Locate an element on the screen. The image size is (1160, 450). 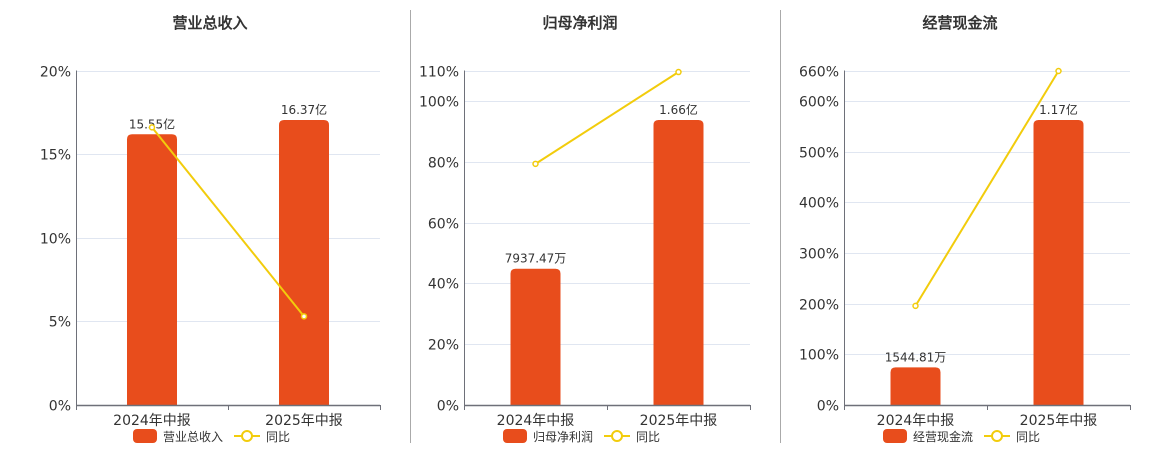
bar-value-label: 1.66亿 is located at coordinates (678, 109).